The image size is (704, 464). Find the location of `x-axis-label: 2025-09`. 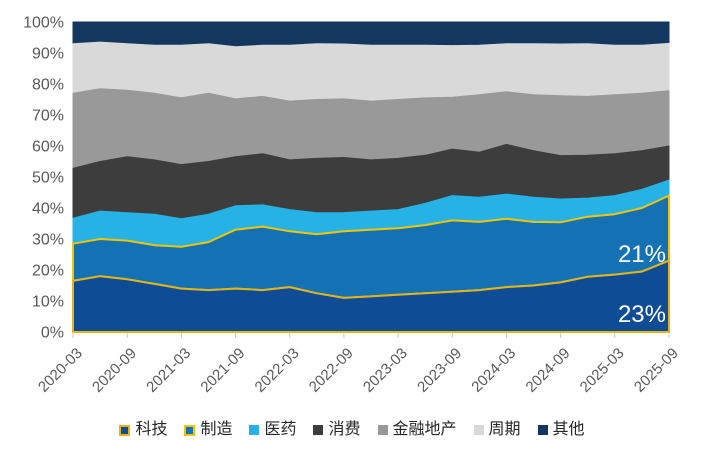

x-axis-label: 2025-09 is located at coordinates (656, 370).